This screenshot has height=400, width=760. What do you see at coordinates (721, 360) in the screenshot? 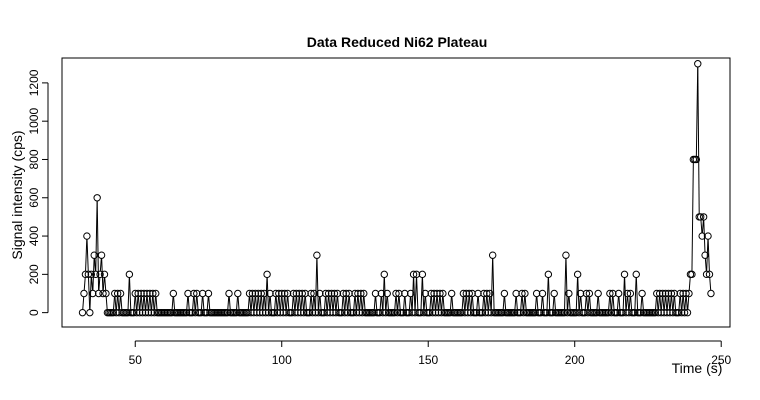
I see `x-tick-label: 250` at bounding box center [721, 360].